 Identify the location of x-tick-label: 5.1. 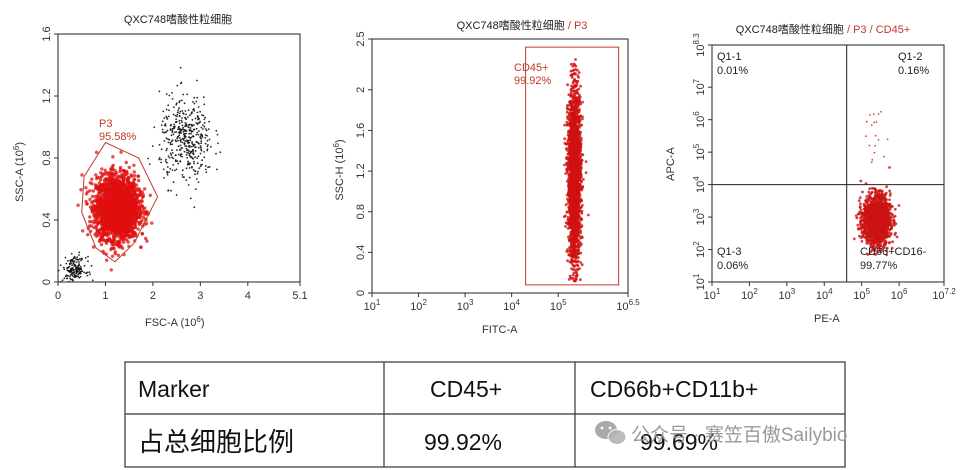
(299, 296).